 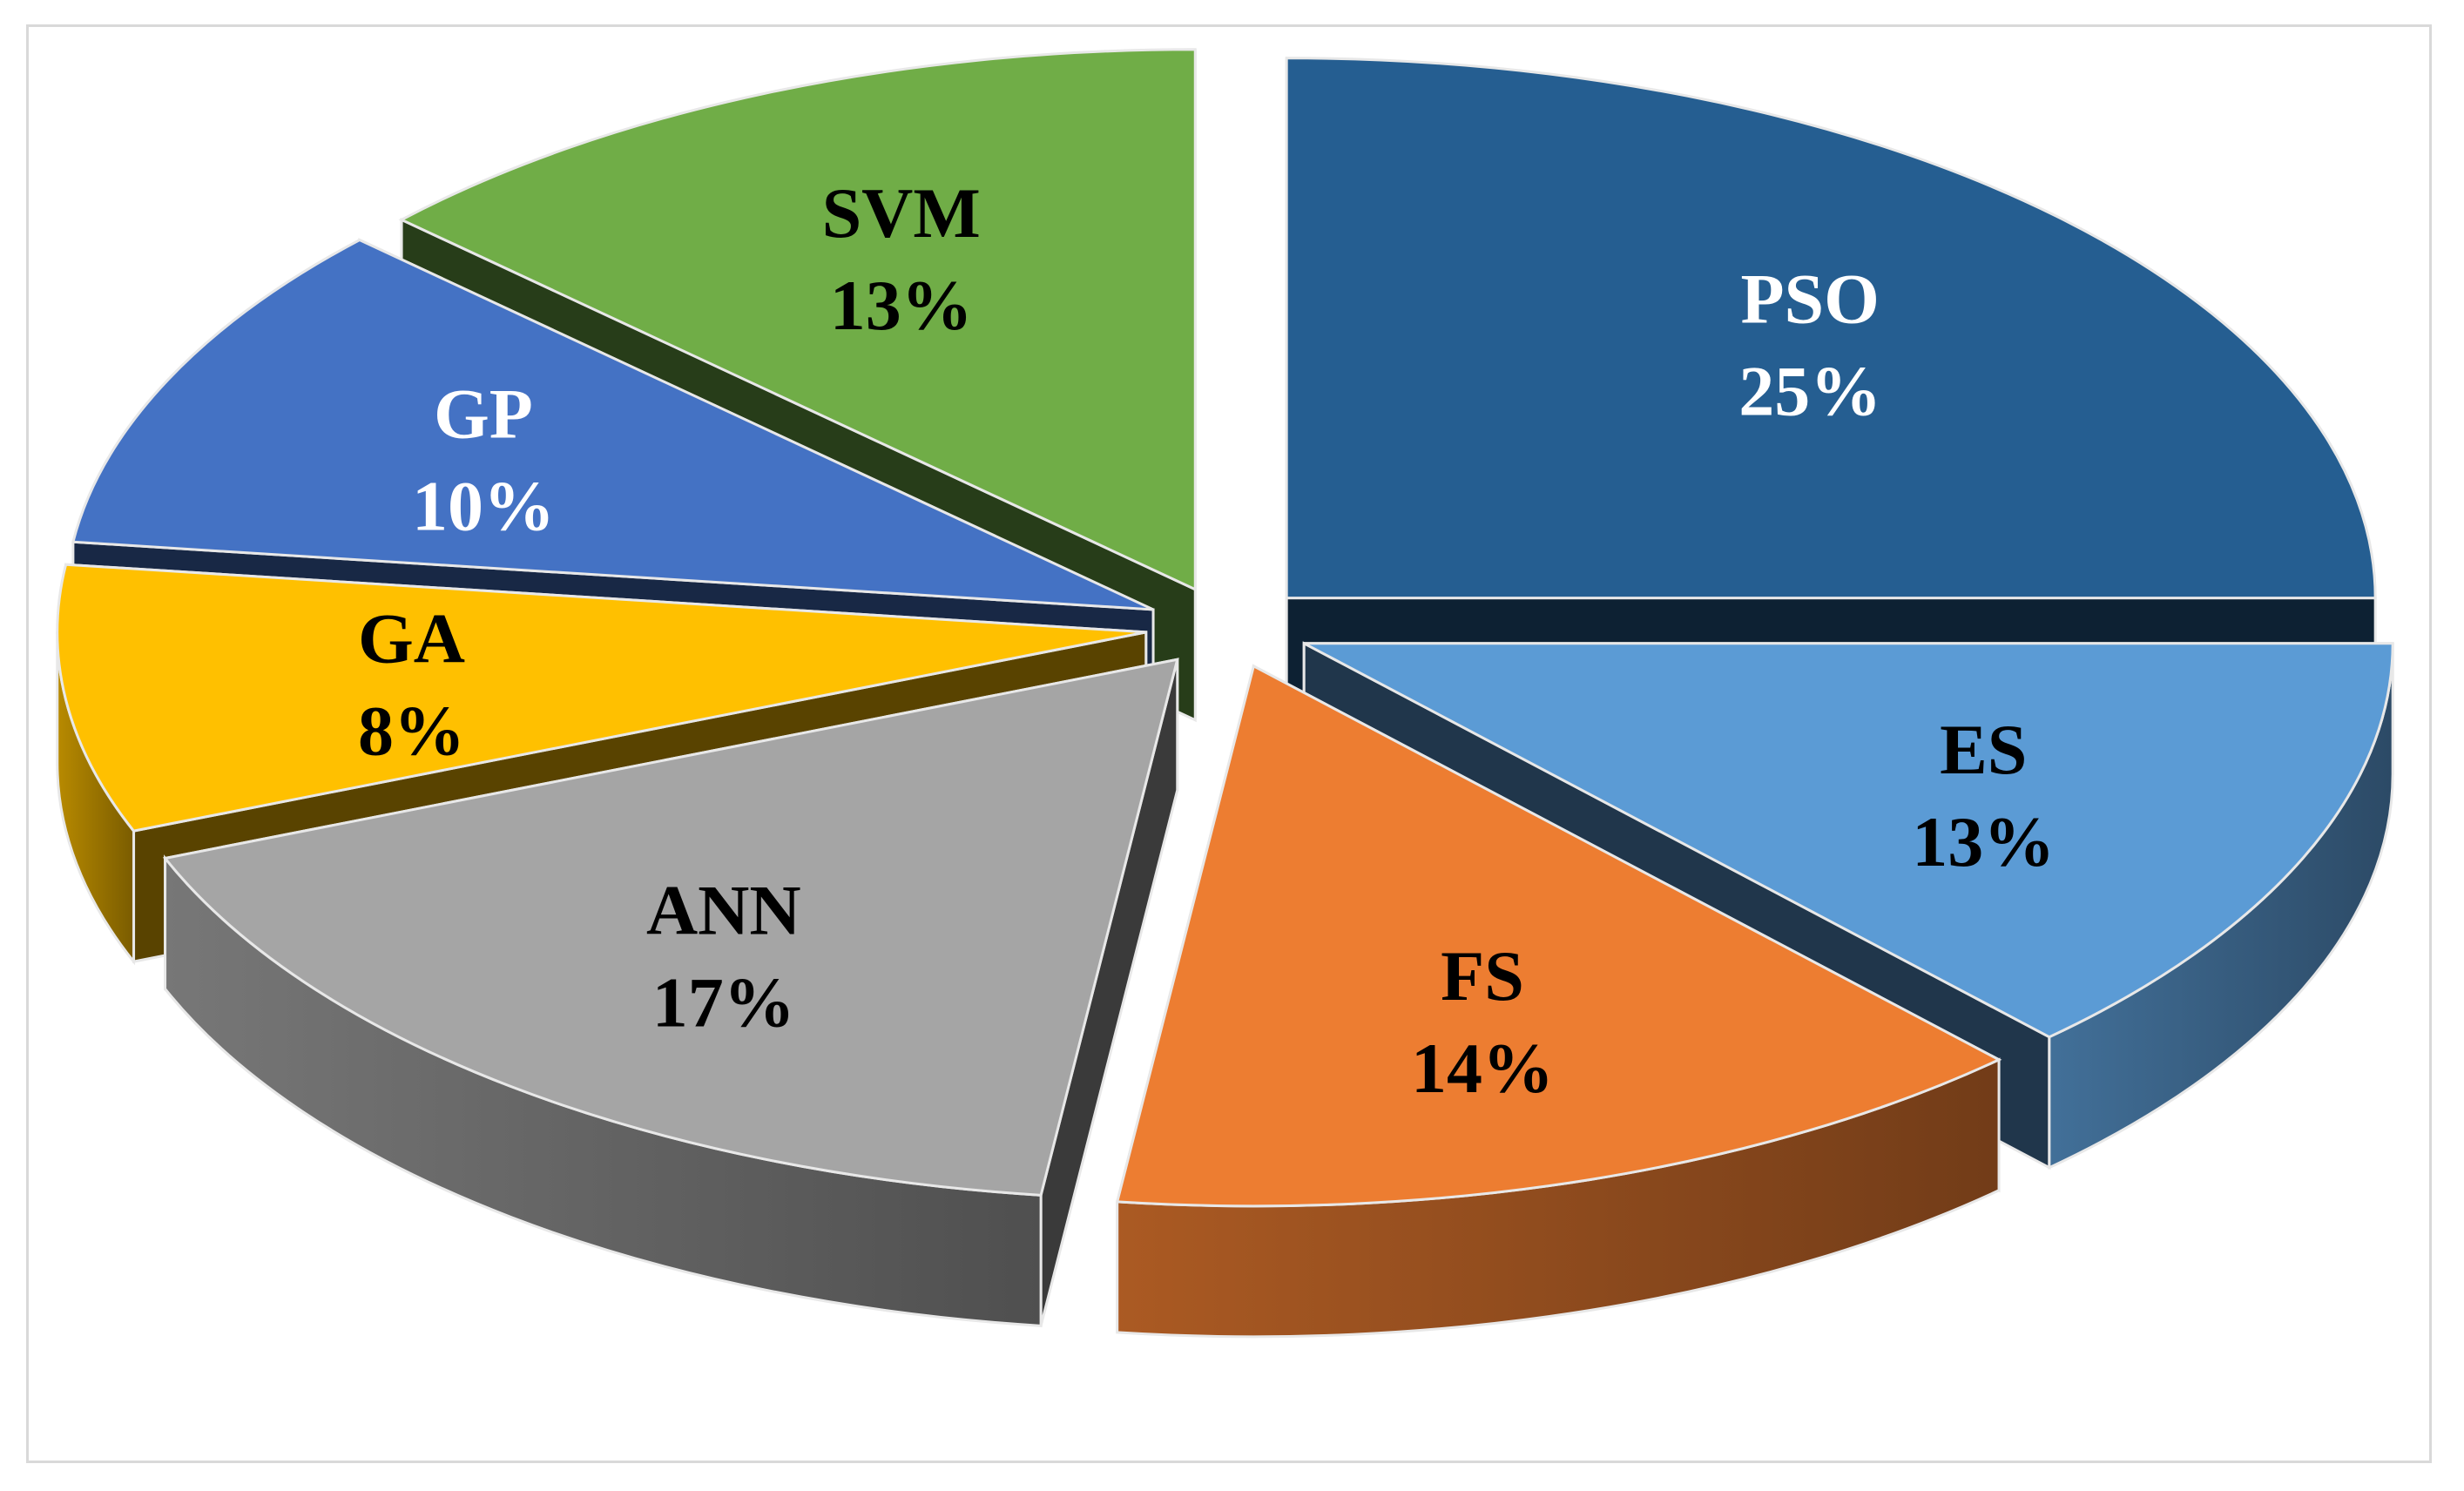 I want to click on slice-ann, so click(x=670, y=928).